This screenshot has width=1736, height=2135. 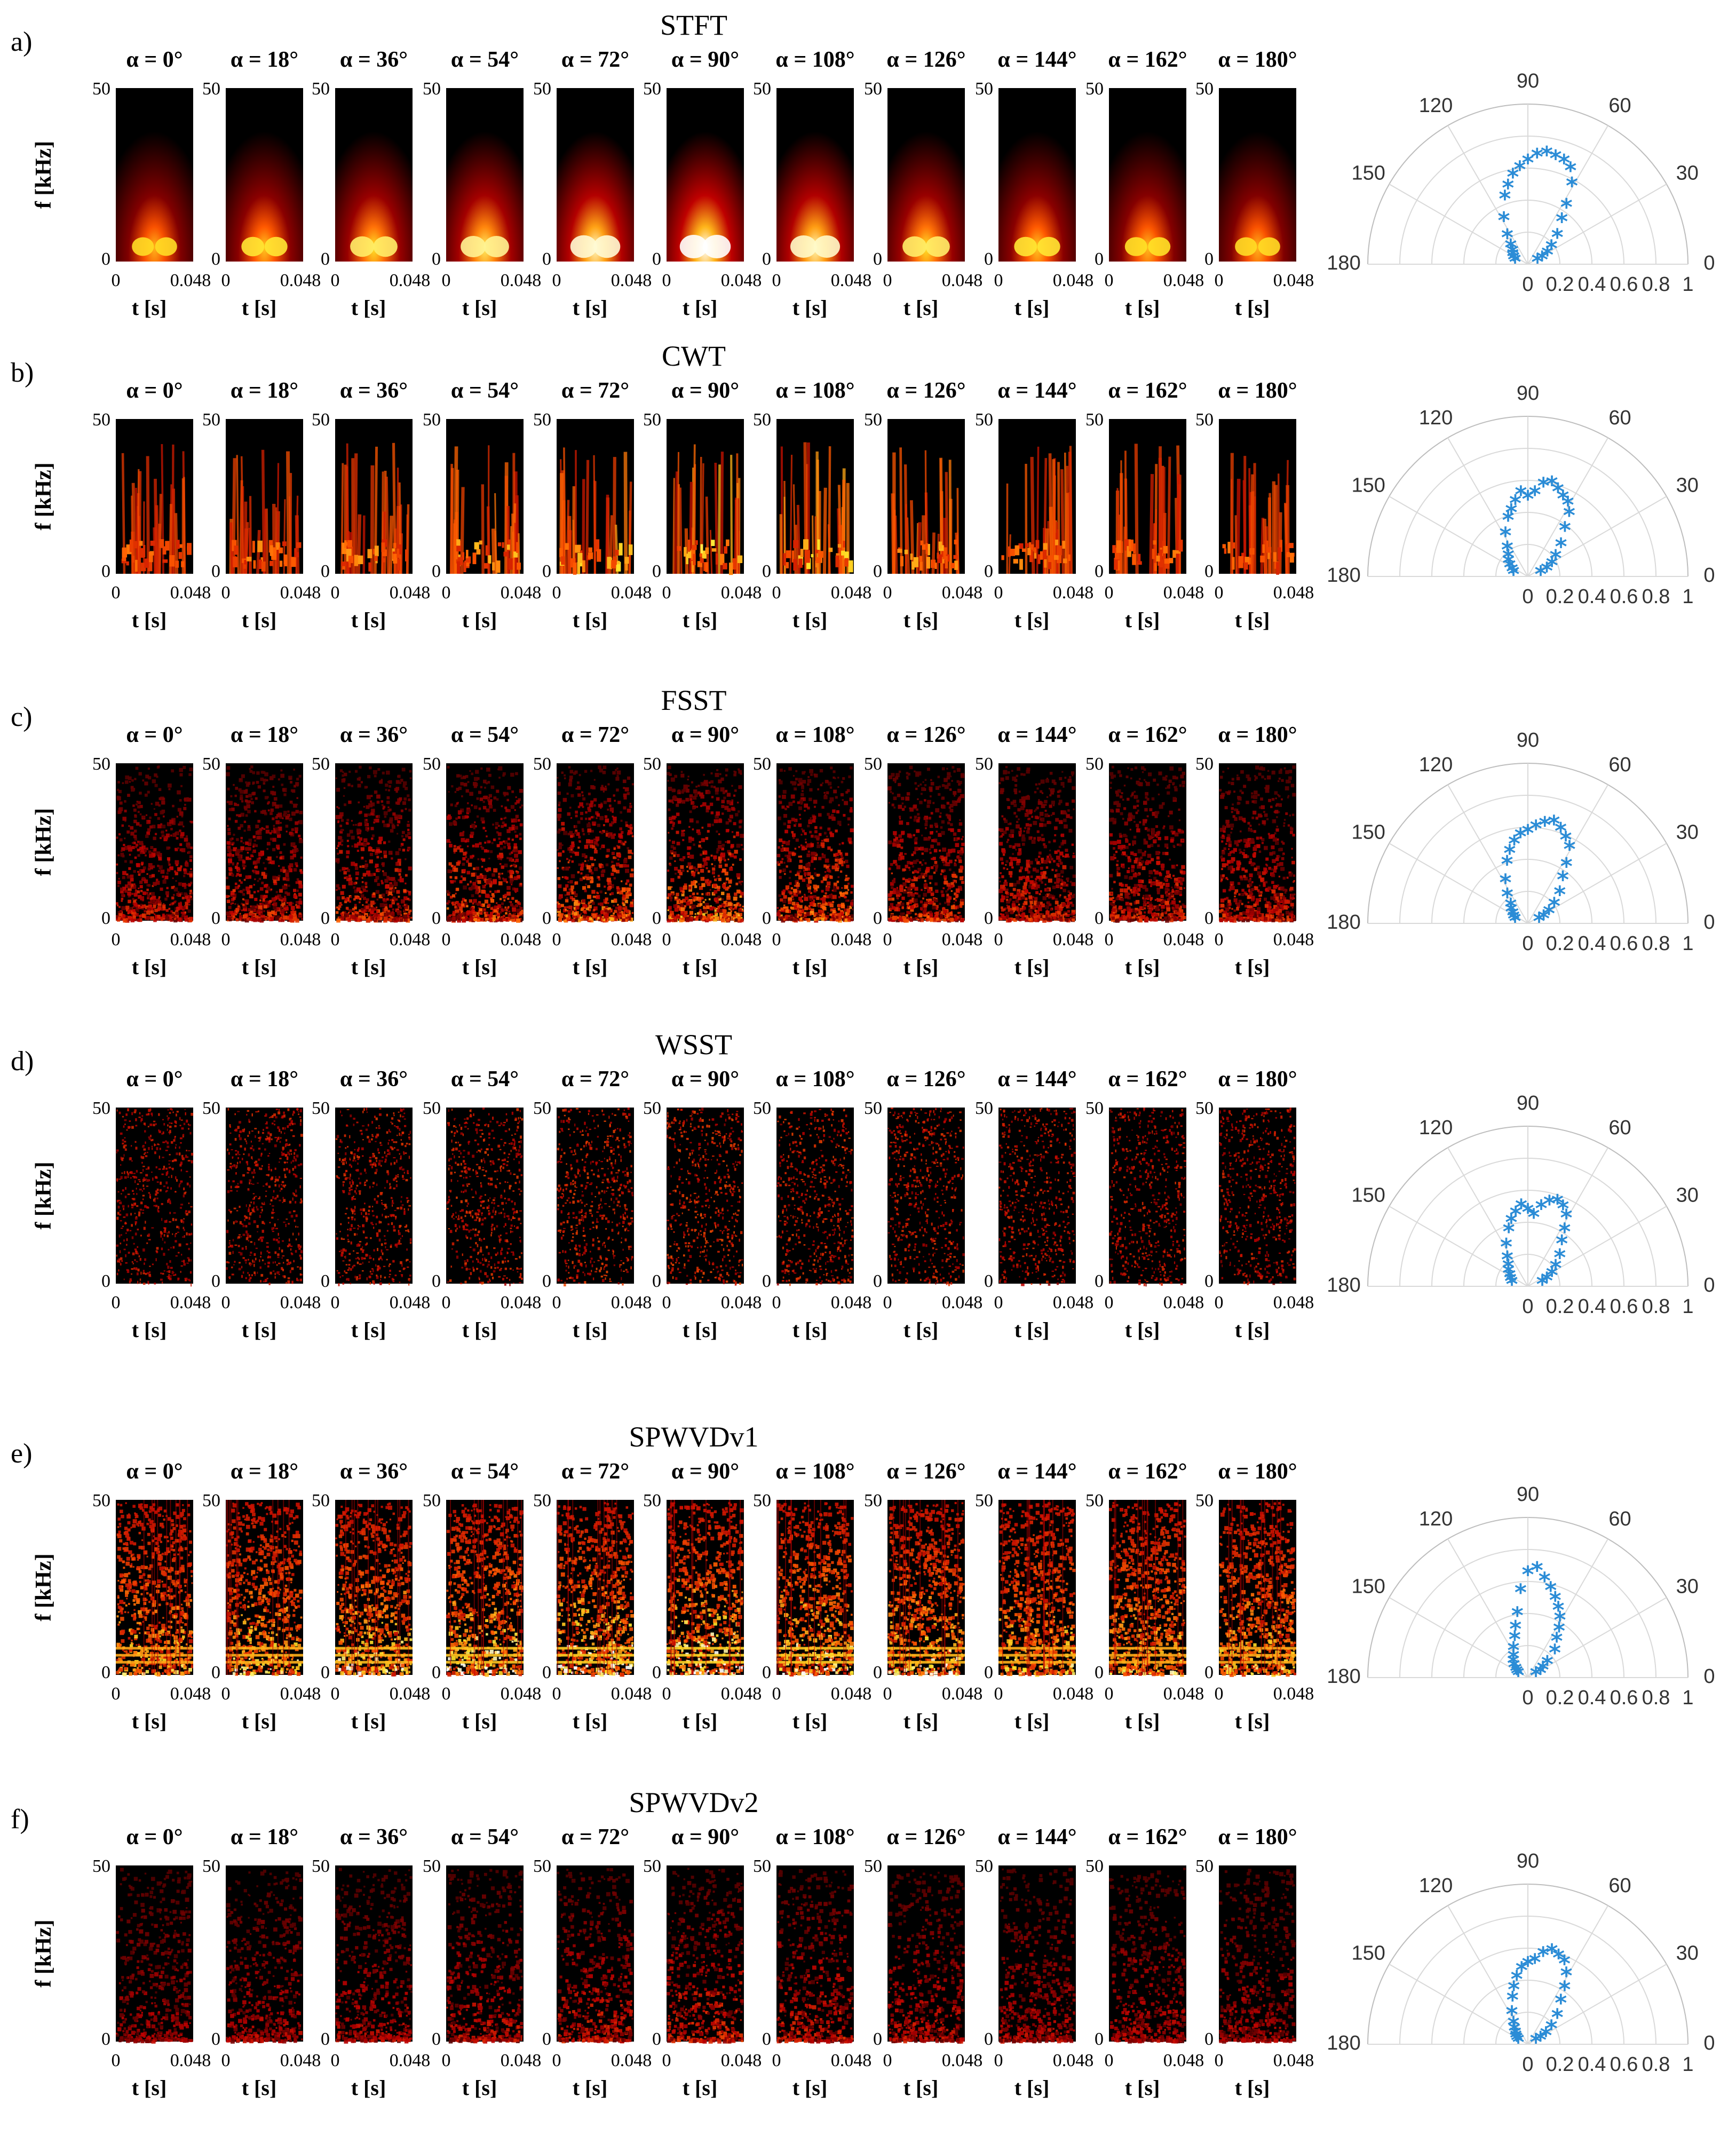 I want to click on angle-label: α = 180°, so click(x=1258, y=390).